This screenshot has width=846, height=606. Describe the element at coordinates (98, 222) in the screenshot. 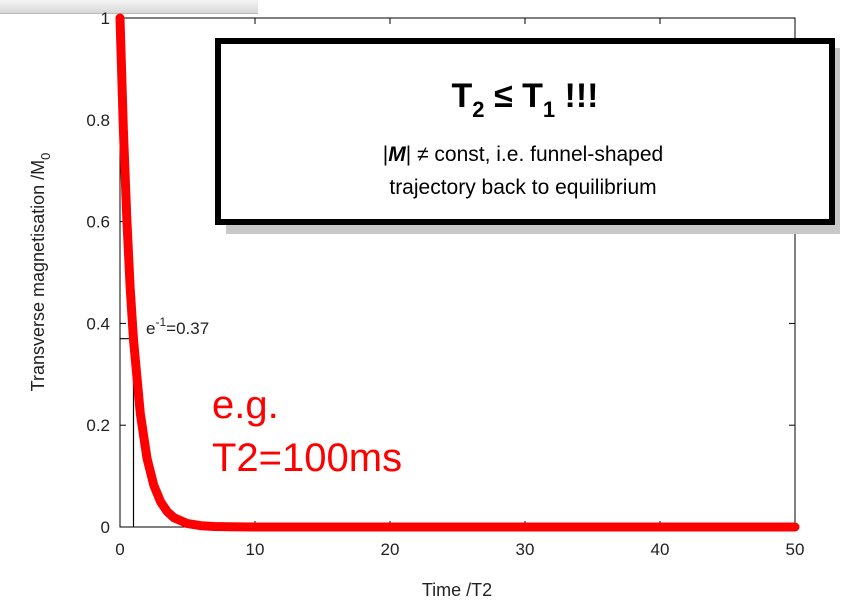

I see `y-tick-label: 0.6` at that location.